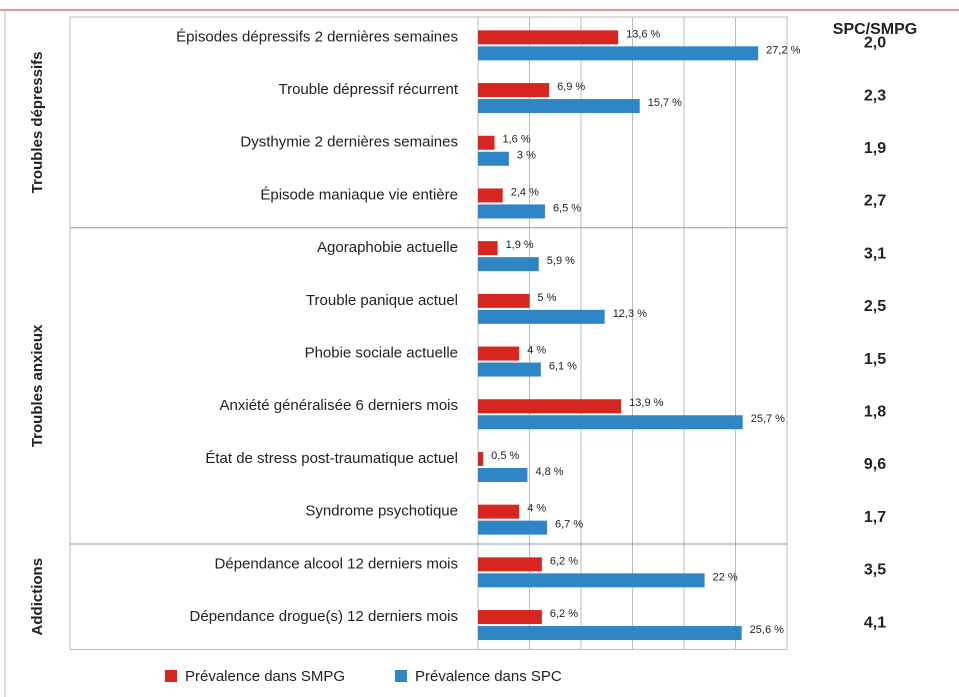 The height and width of the screenshot is (697, 959). I want to click on ratio-label: 1,9, so click(875, 148).